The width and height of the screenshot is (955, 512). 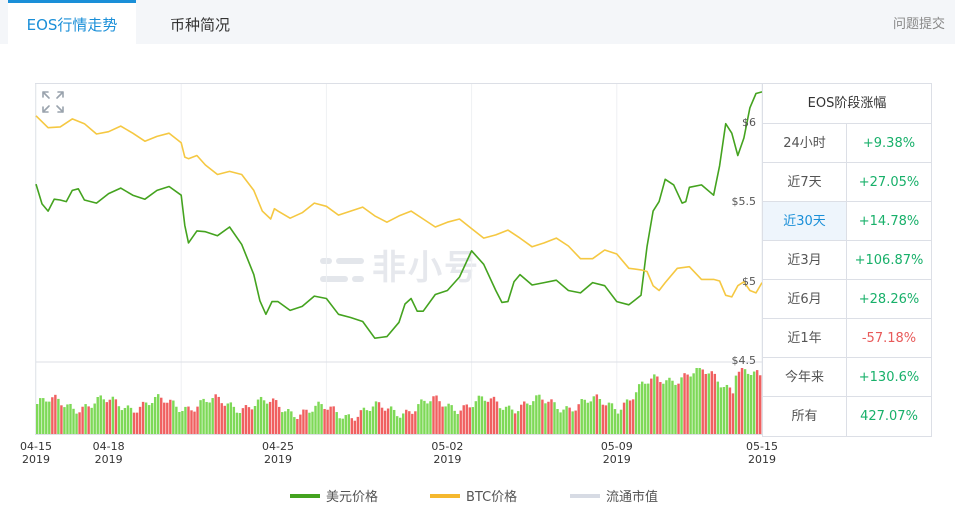 I want to click on legend-label: BTC价格, so click(x=492, y=497).